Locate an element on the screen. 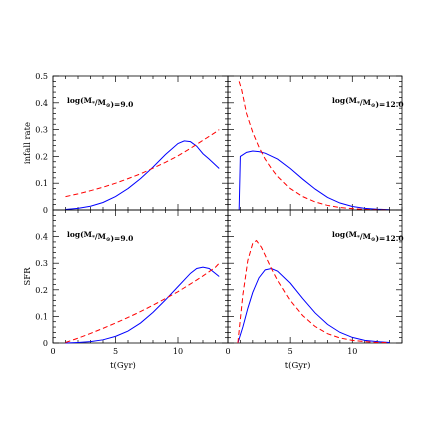 This screenshot has height=436, width=436. y-axis-title: SFR is located at coordinates (28, 276).